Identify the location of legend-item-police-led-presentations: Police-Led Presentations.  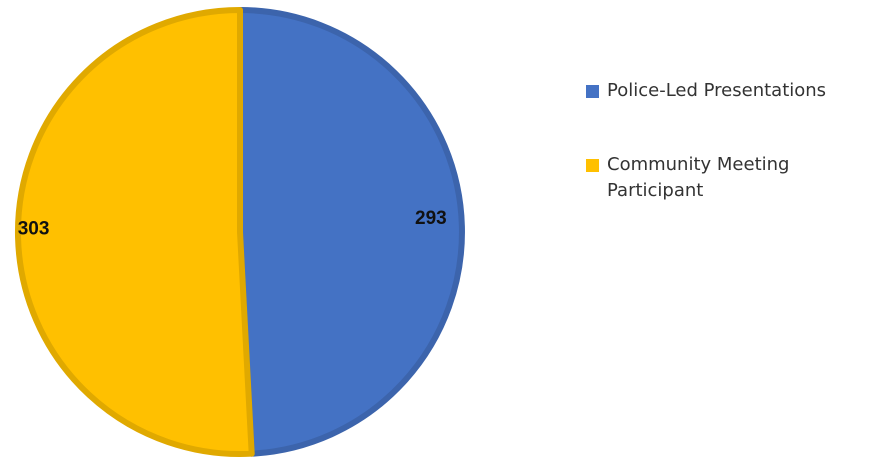
(726, 91).